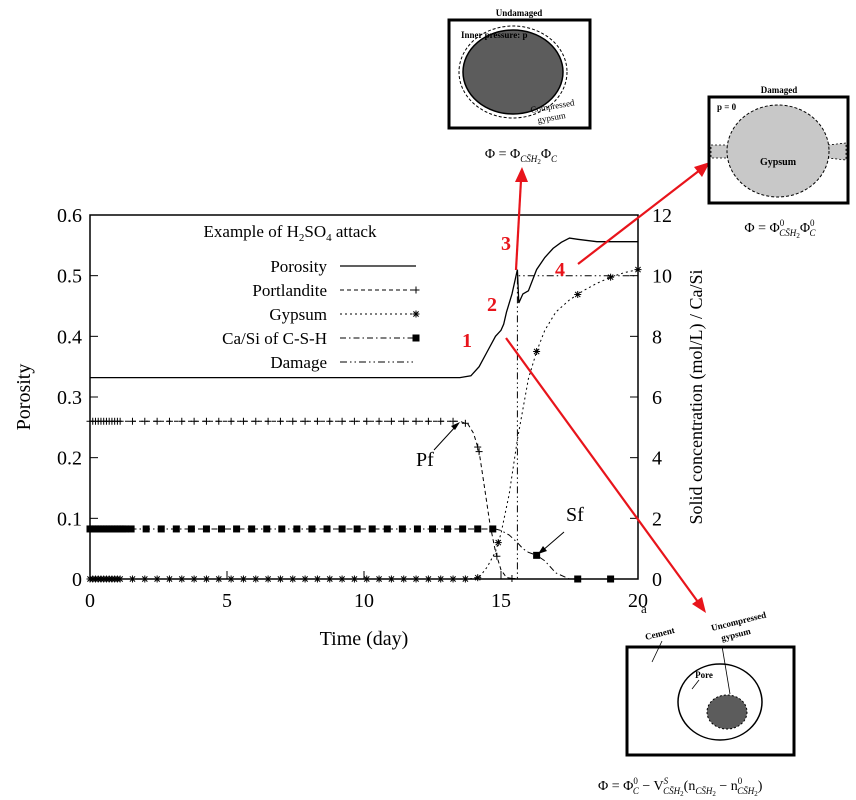  What do you see at coordinates (69, 398) in the screenshot?
I see `y-left-tick-label: 0.3` at bounding box center [69, 398].